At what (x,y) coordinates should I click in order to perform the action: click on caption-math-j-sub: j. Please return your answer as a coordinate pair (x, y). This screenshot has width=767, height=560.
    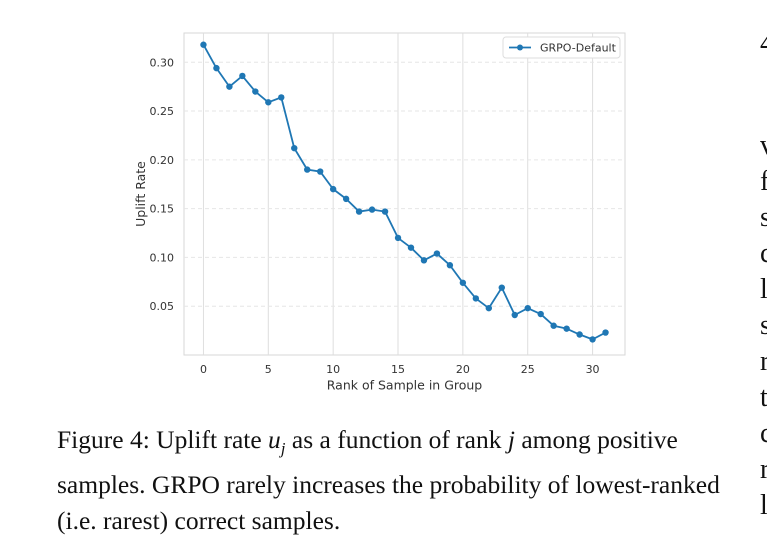
    Looking at the image, I should click on (283, 449).